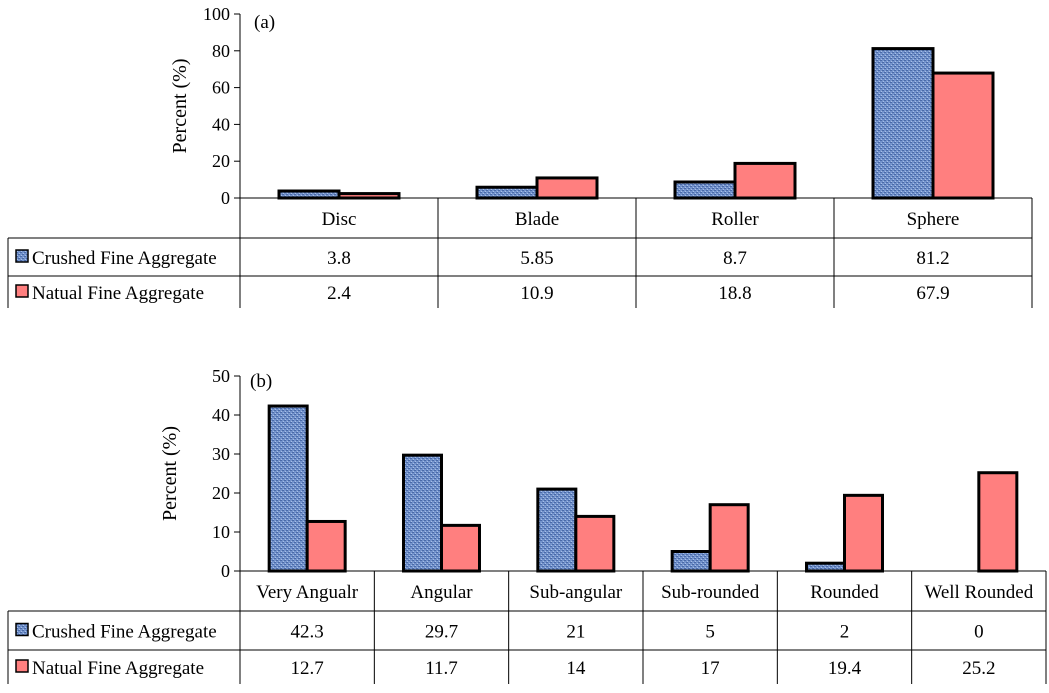 The image size is (1049, 693). Describe the element at coordinates (825, 567) in the screenshot. I see `crushed-bar-rounded` at that location.